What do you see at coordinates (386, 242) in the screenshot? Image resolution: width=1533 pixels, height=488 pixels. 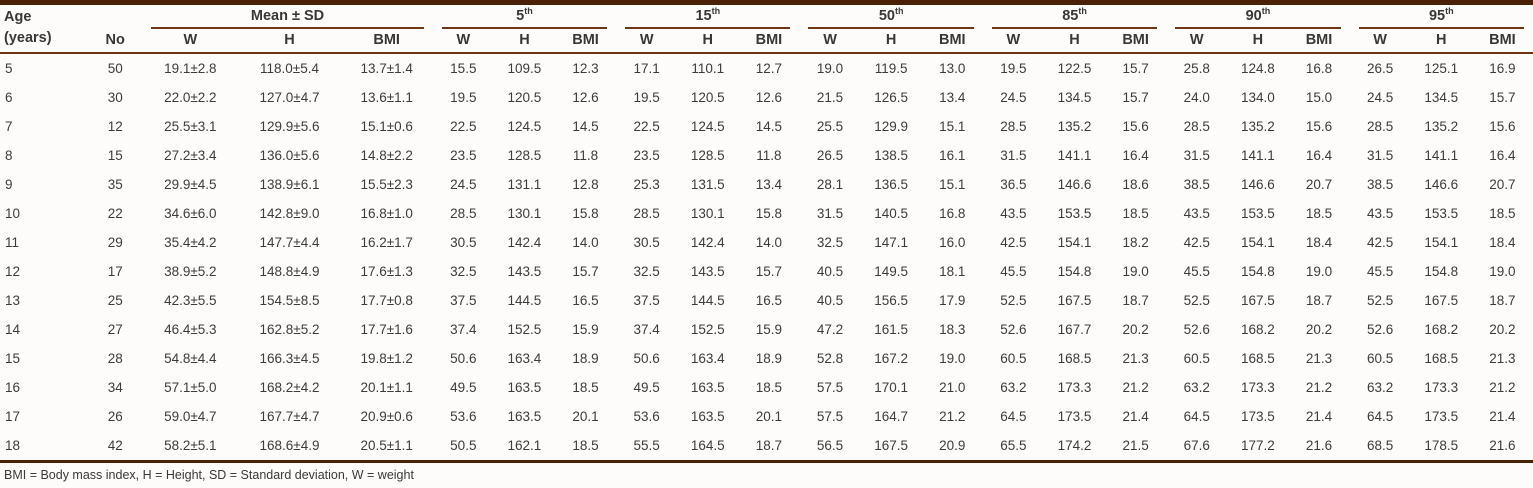 I see `value-cell: 16.2±1.7` at bounding box center [386, 242].